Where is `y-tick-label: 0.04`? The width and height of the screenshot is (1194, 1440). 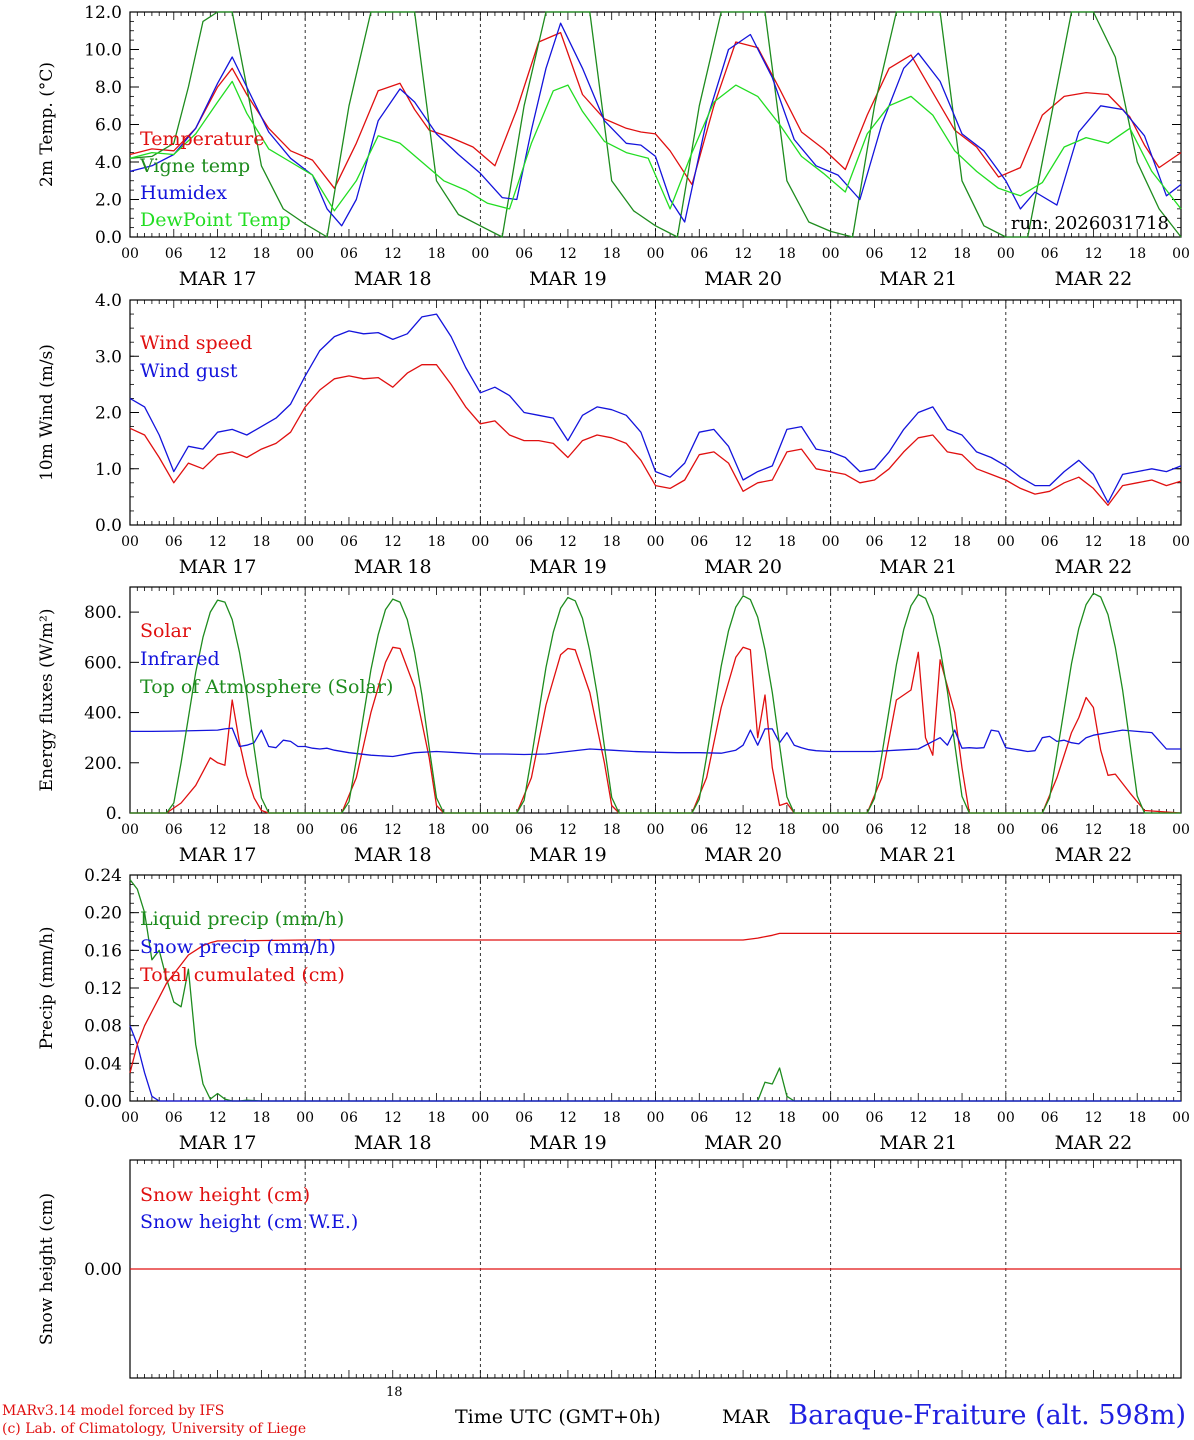
y-tick-label: 0.04 is located at coordinates (103, 1064).